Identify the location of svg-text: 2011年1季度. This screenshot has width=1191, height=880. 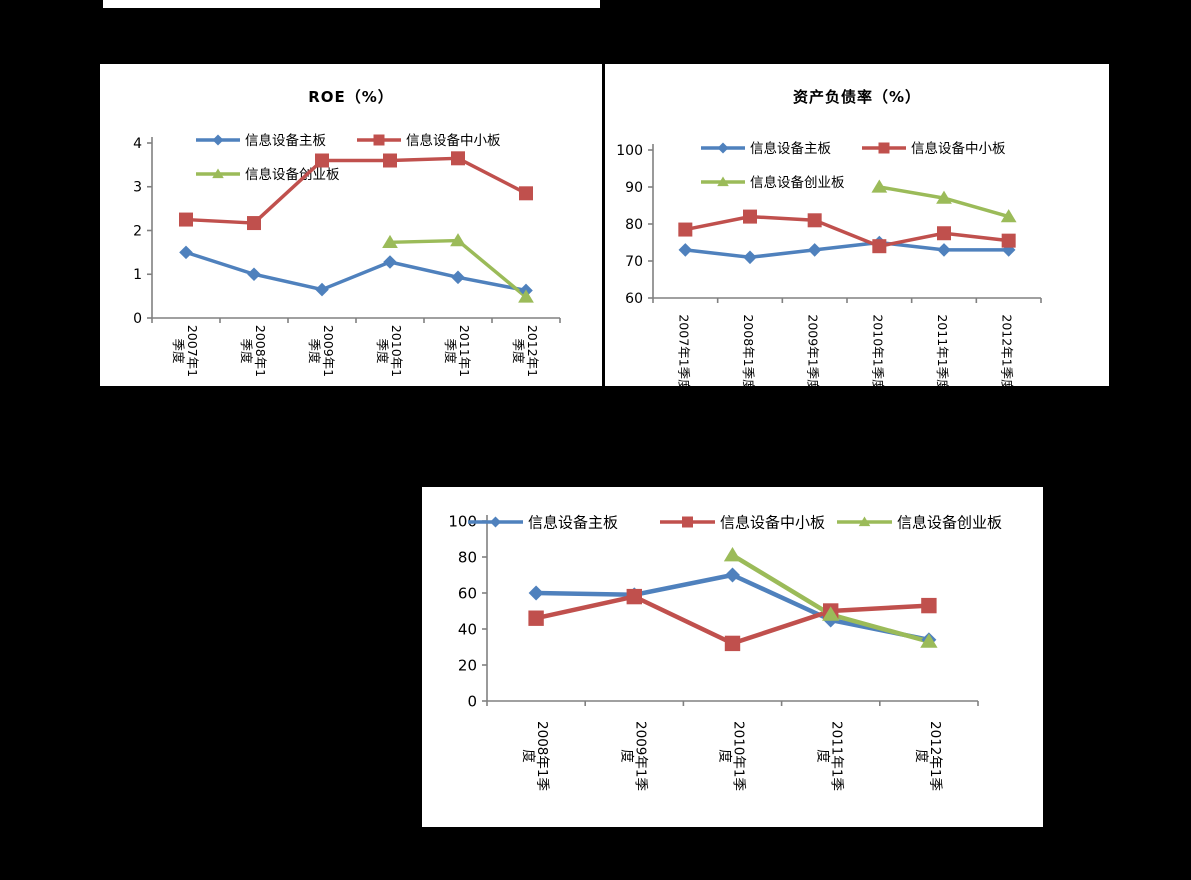
(942, 350).